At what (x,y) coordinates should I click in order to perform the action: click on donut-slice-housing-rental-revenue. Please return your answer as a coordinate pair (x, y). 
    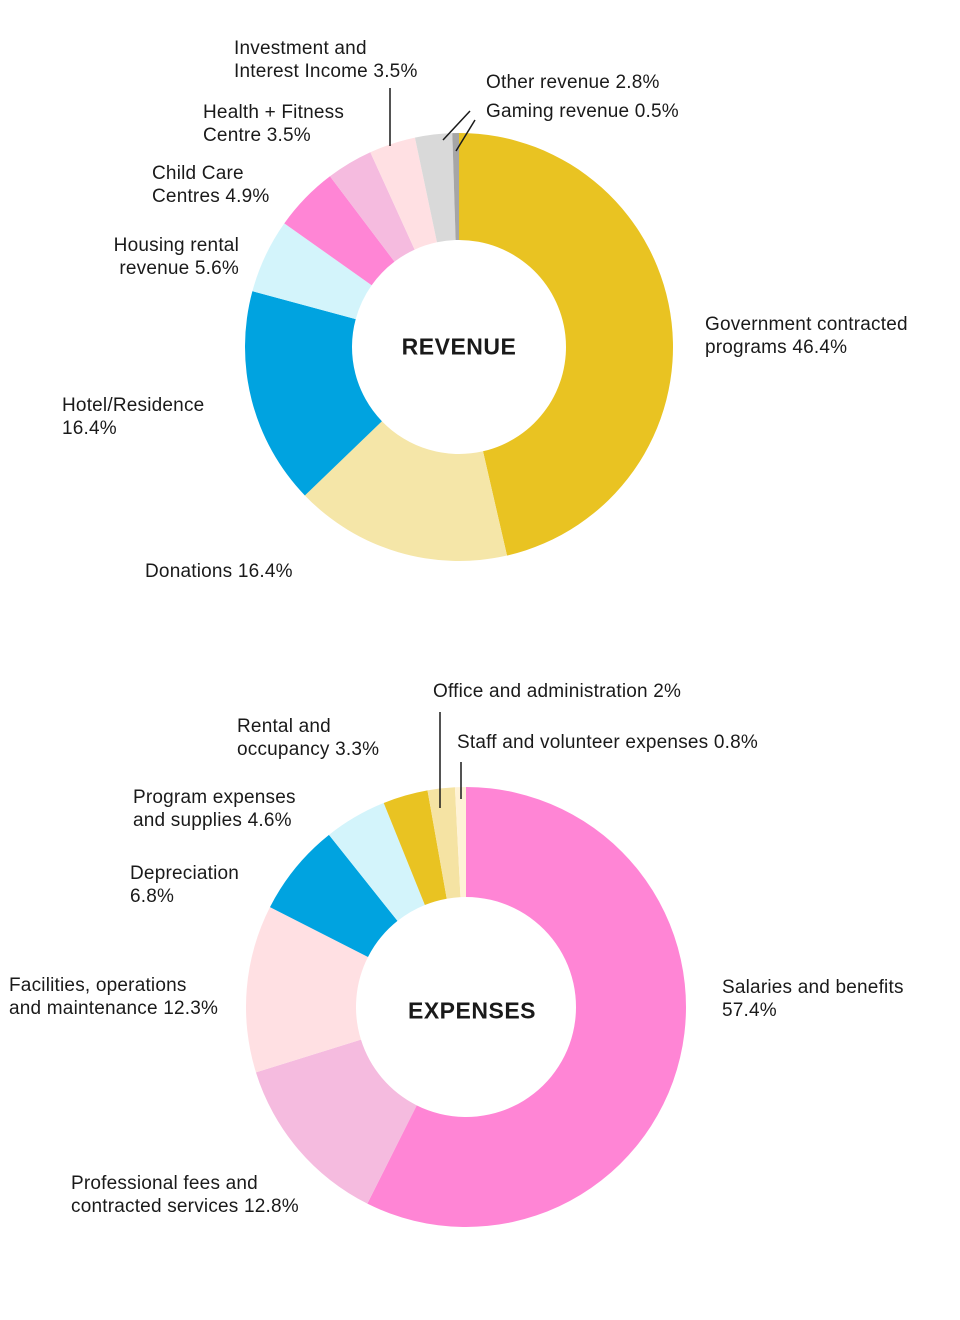
    Looking at the image, I should click on (312, 271).